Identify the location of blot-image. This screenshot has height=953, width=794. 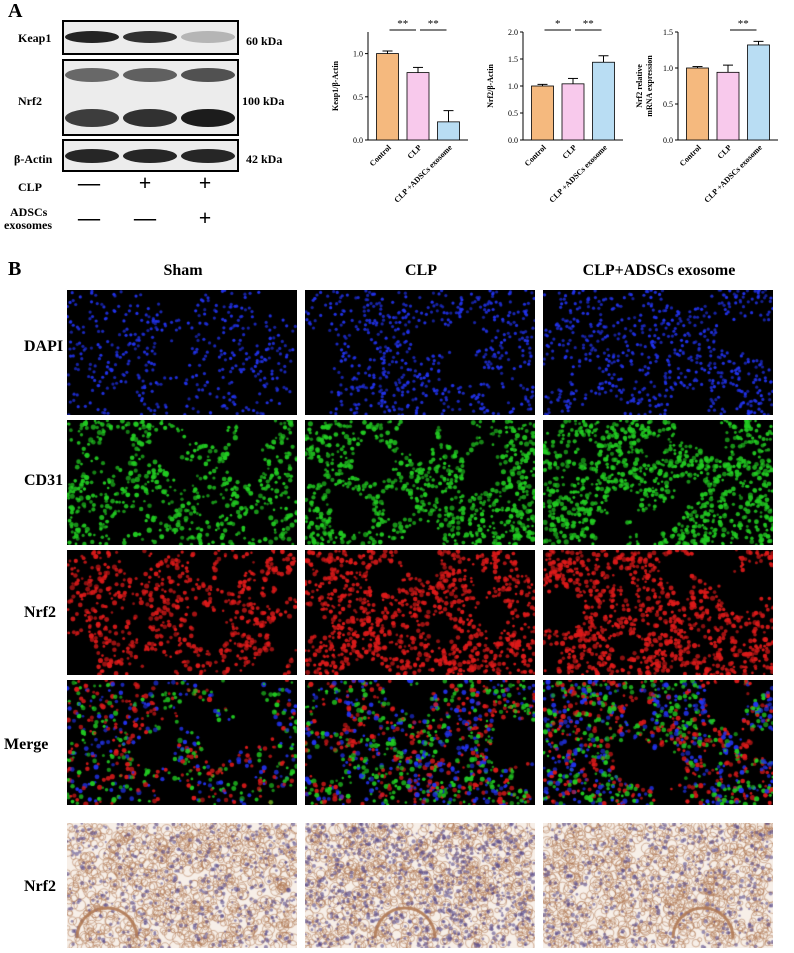
(150, 96).